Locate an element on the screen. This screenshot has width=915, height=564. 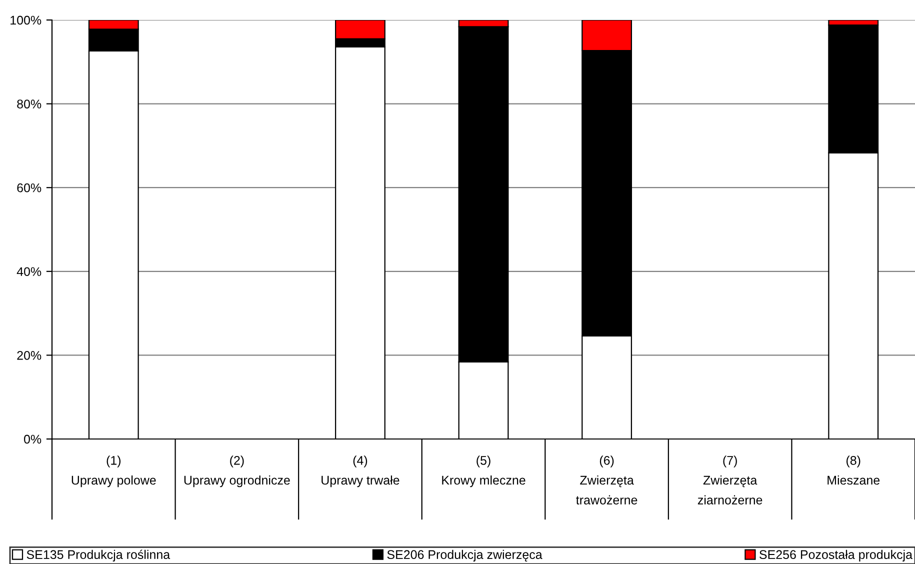
x-tick-label: (1) Uprawy polowe is located at coordinates (114, 472).